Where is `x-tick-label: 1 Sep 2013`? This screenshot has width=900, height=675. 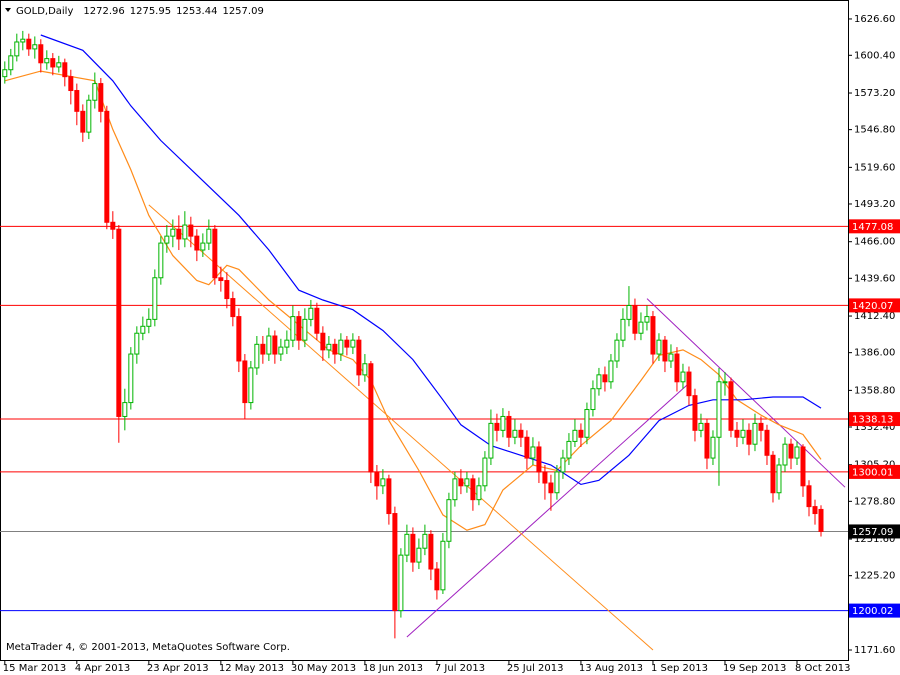
x-tick-label: 1 Sep 2013 is located at coordinates (679, 668).